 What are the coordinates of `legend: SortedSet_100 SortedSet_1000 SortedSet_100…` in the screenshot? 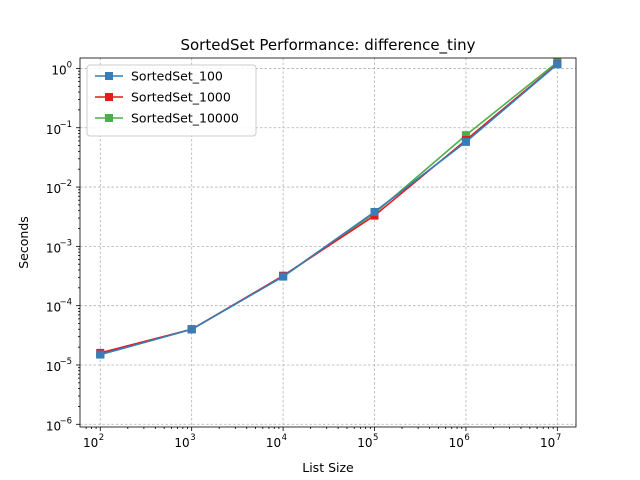 It's located at (171, 100).